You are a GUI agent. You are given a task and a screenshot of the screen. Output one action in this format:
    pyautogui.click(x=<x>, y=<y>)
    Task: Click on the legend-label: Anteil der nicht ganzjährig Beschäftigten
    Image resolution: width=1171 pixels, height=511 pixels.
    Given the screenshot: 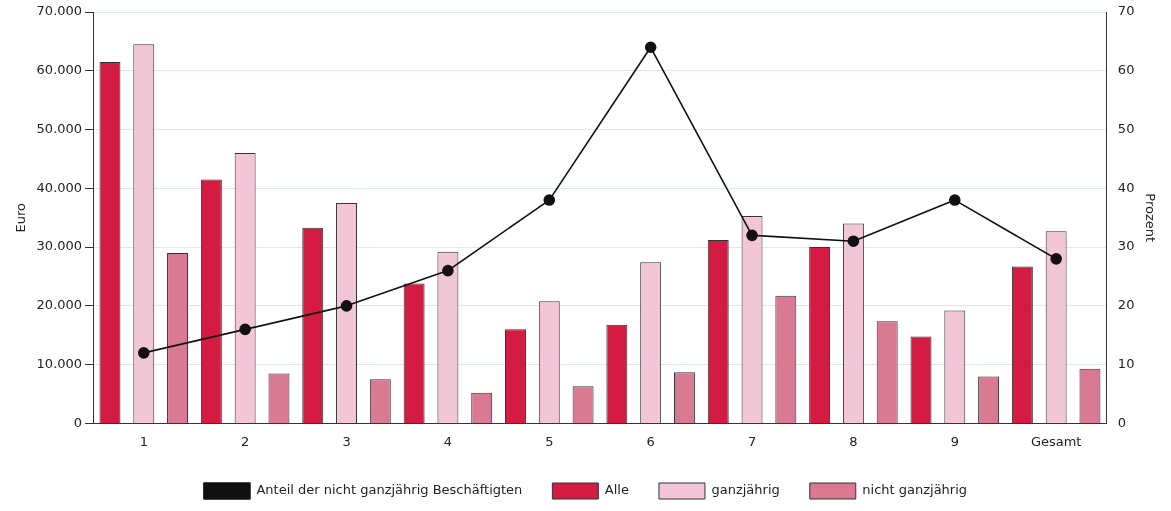 What is the action you would take?
    pyautogui.click(x=389, y=490)
    